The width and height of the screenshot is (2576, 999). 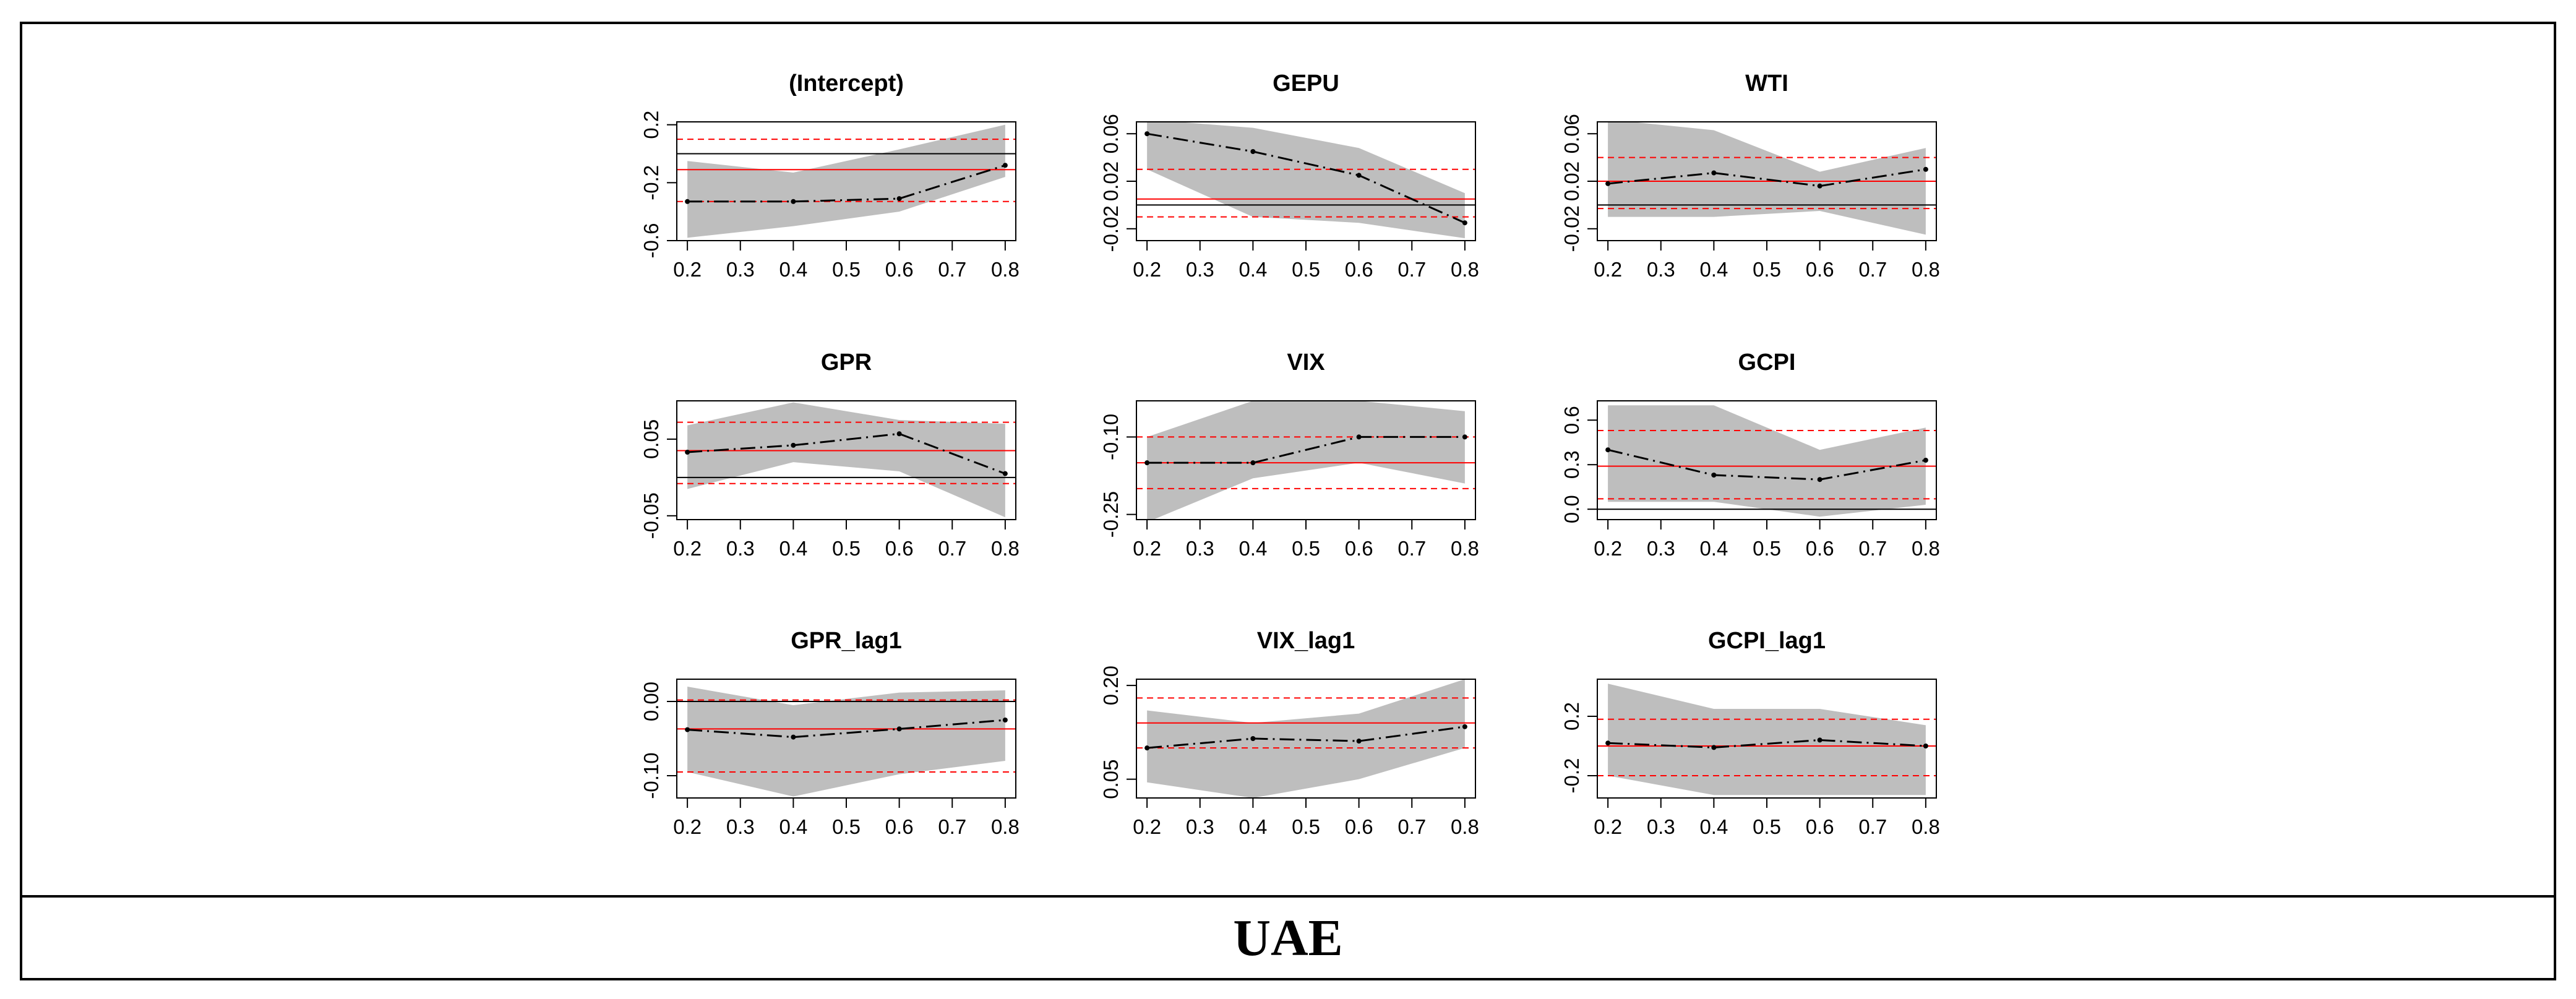 What do you see at coordinates (651, 241) in the screenshot?
I see `y-tick-label: -0.6` at bounding box center [651, 241].